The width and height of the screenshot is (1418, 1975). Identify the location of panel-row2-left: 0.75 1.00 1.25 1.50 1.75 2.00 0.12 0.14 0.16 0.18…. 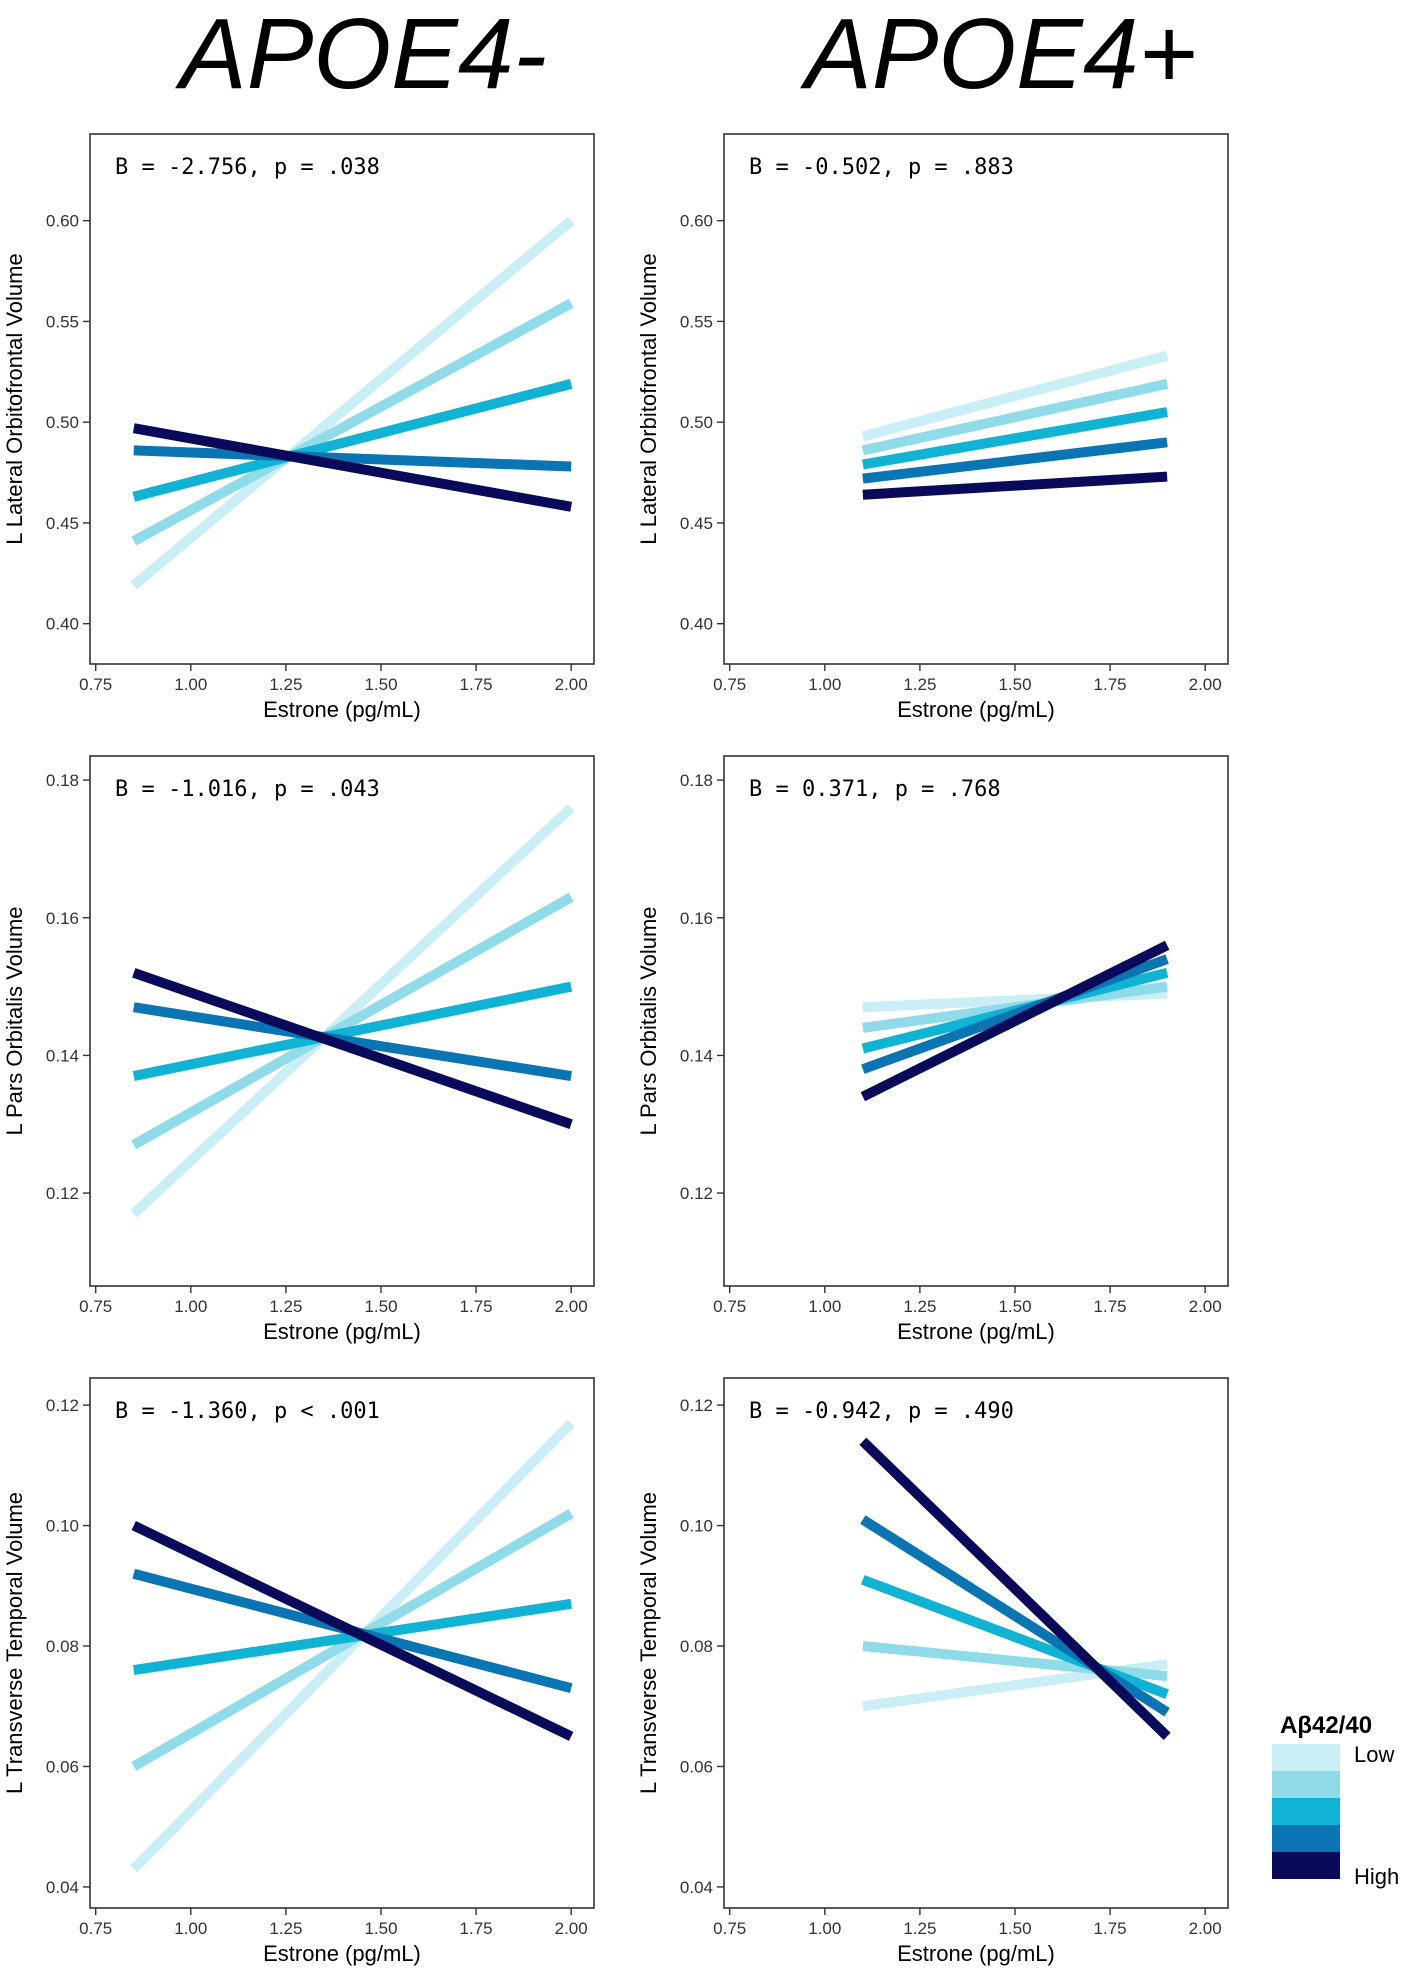
(298, 1049).